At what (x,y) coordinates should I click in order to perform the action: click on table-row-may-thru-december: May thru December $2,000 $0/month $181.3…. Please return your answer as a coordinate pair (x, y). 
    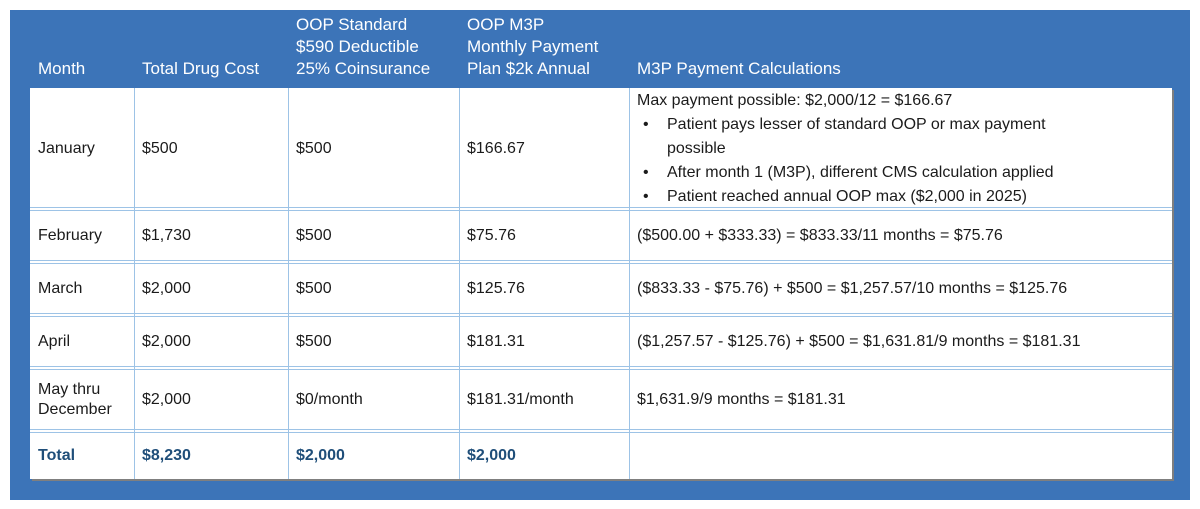
    Looking at the image, I should click on (601, 399).